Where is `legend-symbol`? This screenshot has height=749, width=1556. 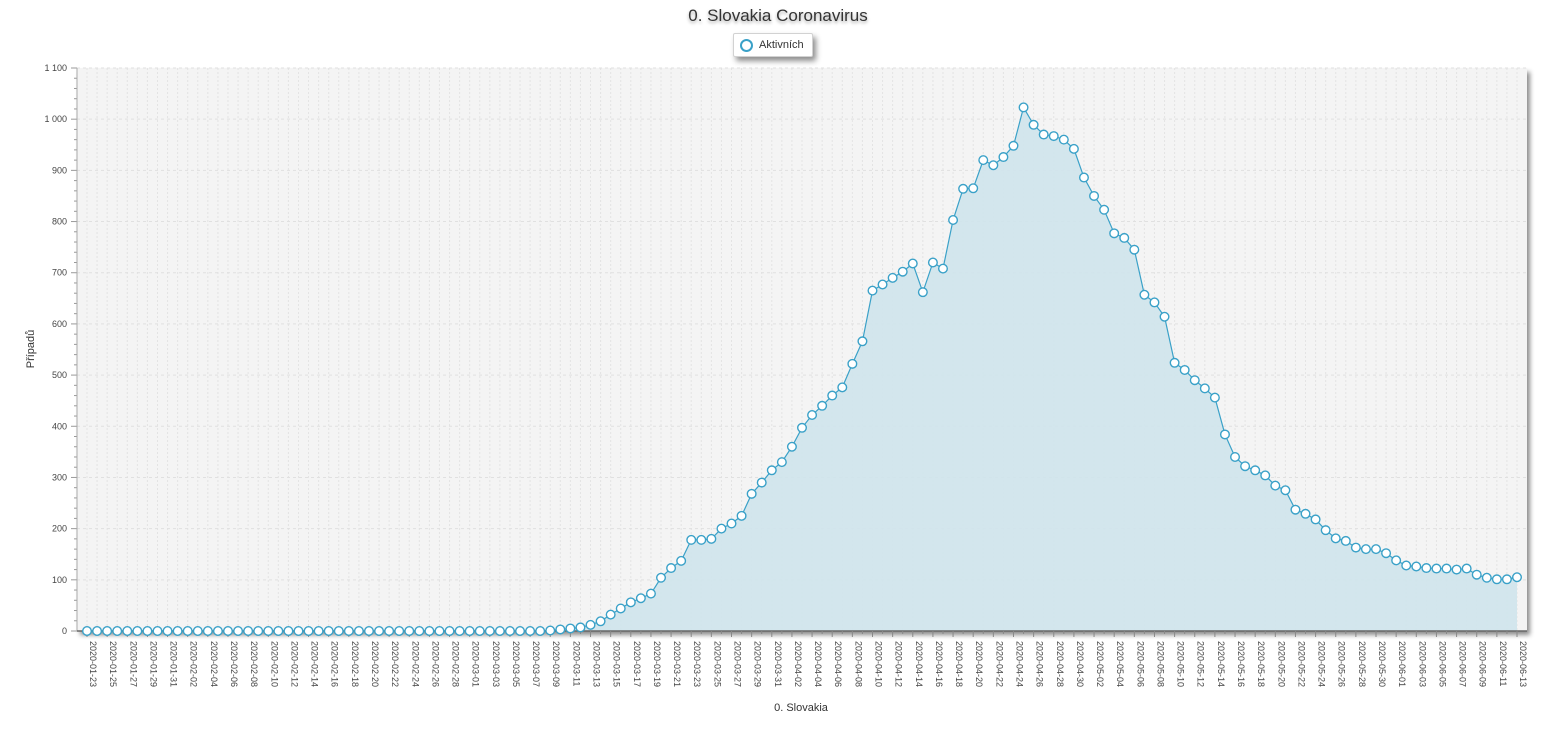 legend-symbol is located at coordinates (746, 45).